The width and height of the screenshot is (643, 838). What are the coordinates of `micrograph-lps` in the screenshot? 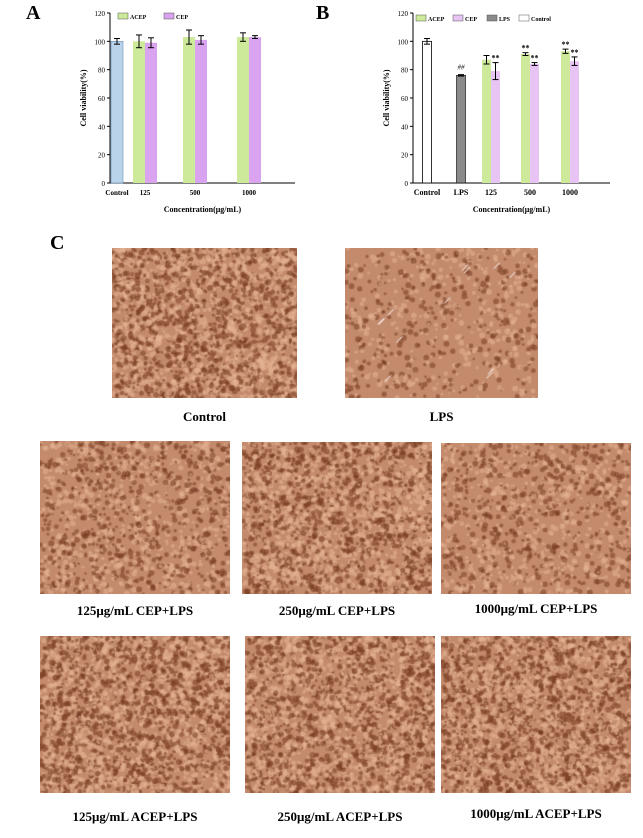 It's located at (441, 323).